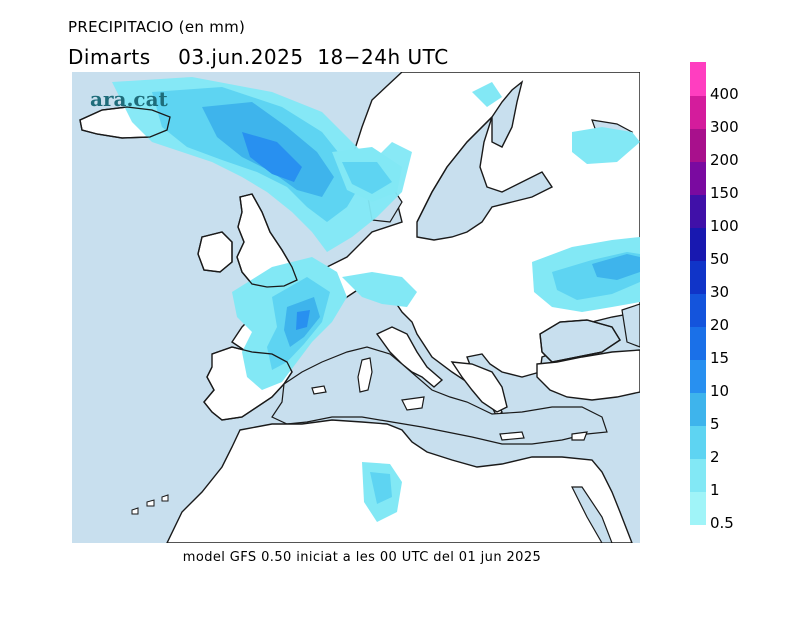 This screenshot has width=800, height=617. Describe the element at coordinates (241, 57) in the screenshot. I see `forecast-date: 03.jun.2025` at that location.